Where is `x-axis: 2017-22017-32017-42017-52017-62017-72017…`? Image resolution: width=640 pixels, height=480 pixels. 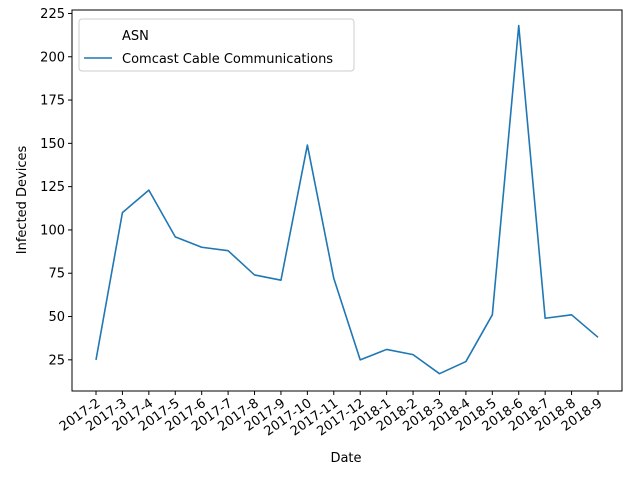
x-axis: 2017-22017-32017-42017-52017-62017-72017… is located at coordinates (331, 415).